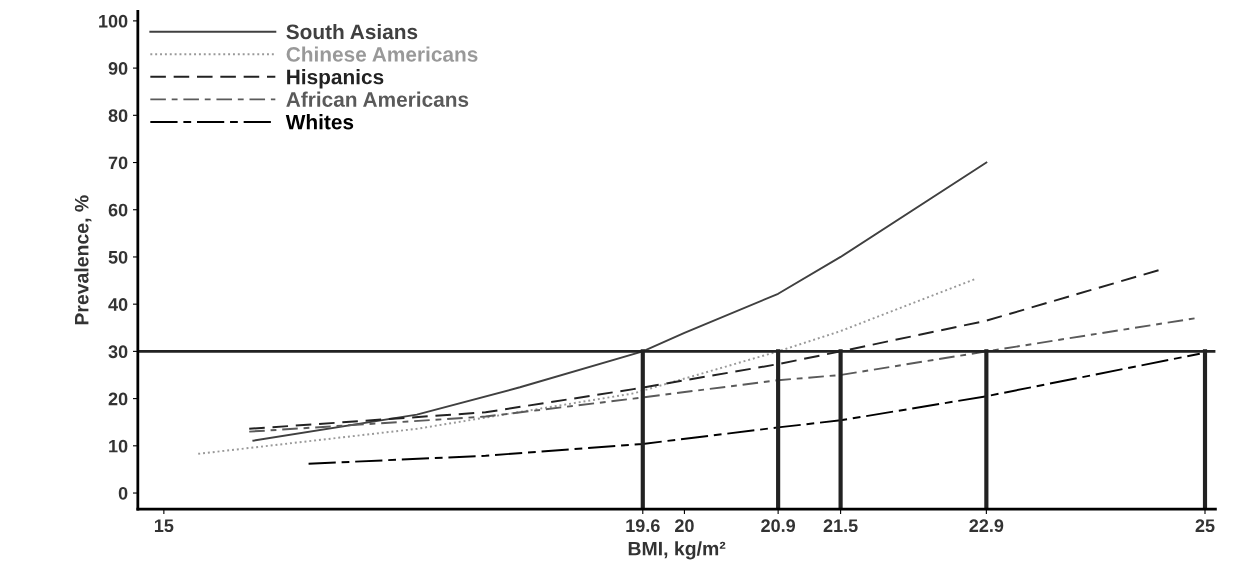  I want to click on text: Chinese Americans, so click(382, 54).